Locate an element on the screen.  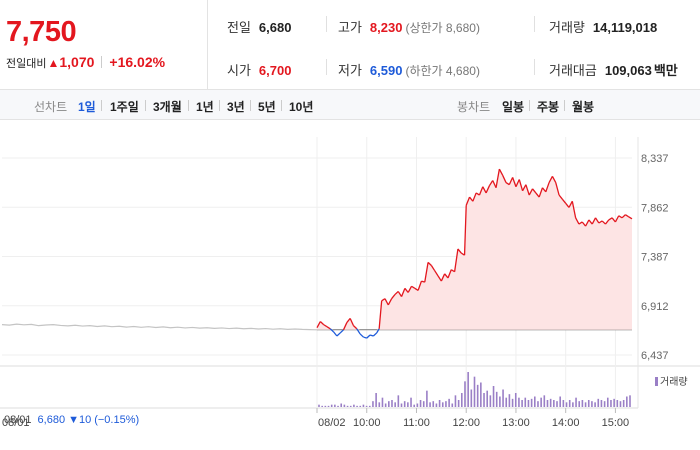
period-3y: 3년 is located at coordinates (236, 107).